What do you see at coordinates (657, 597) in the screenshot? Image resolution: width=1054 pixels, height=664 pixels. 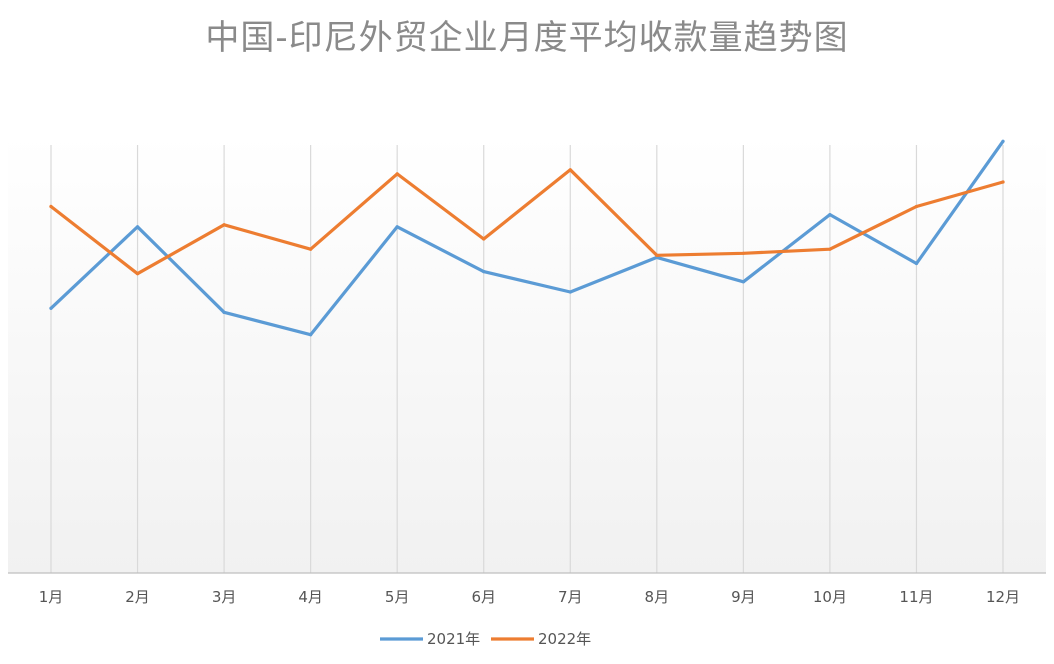 I see `x-tick-label: 8月` at bounding box center [657, 597].